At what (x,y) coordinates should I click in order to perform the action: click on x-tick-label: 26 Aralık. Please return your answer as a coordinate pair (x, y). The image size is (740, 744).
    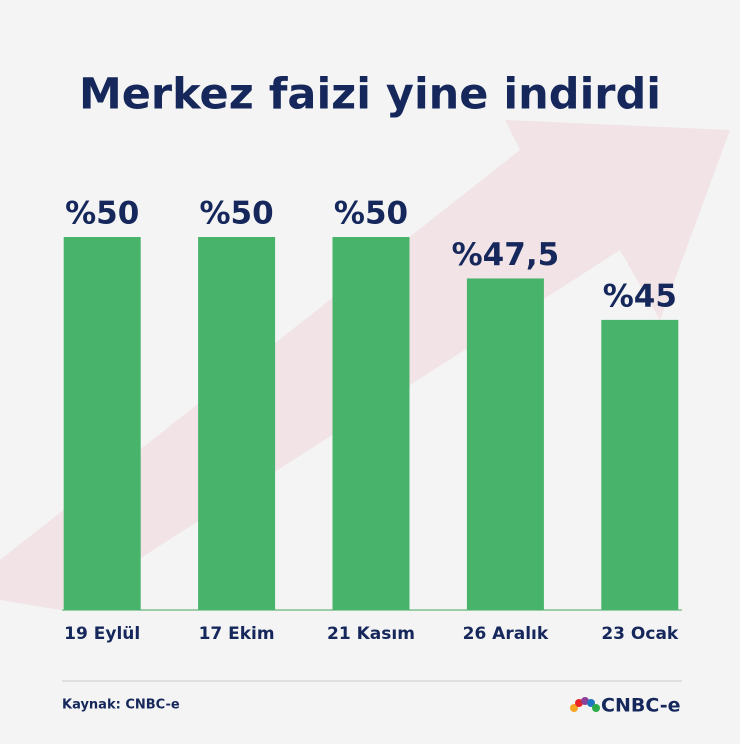
    Looking at the image, I should click on (506, 634).